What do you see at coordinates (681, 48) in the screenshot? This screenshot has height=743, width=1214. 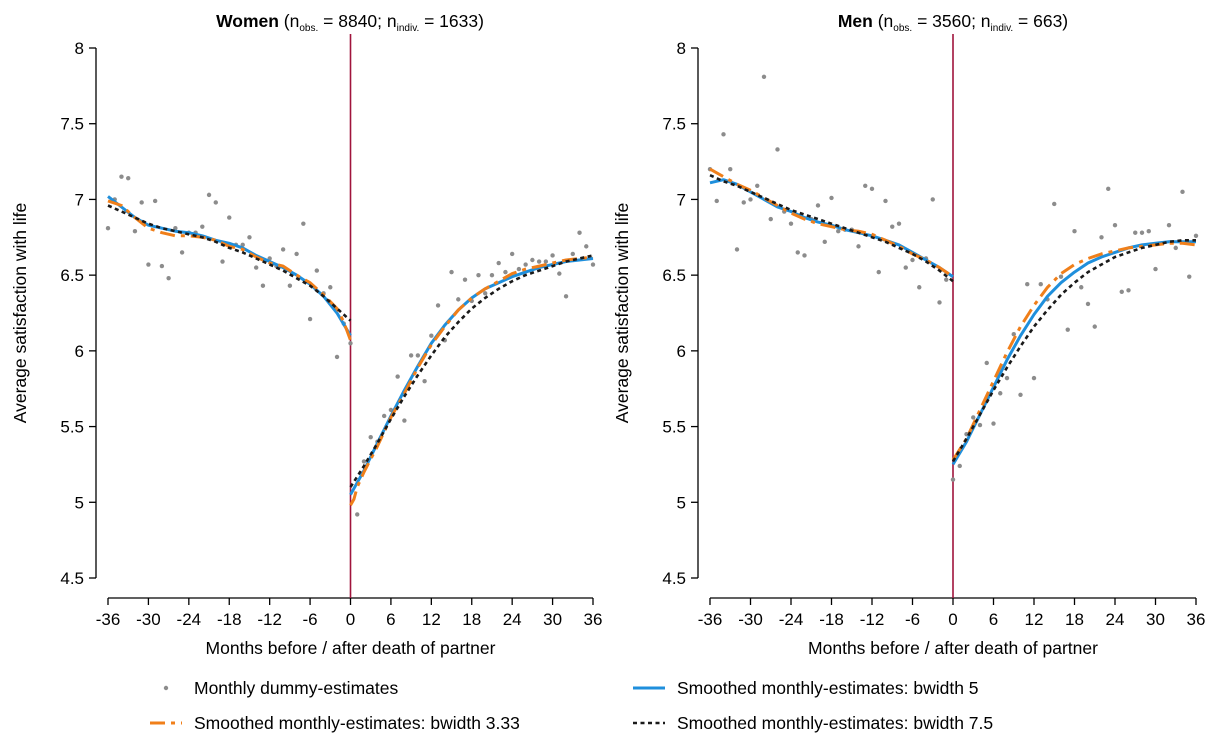 I see `y-tick-label: 8` at bounding box center [681, 48].